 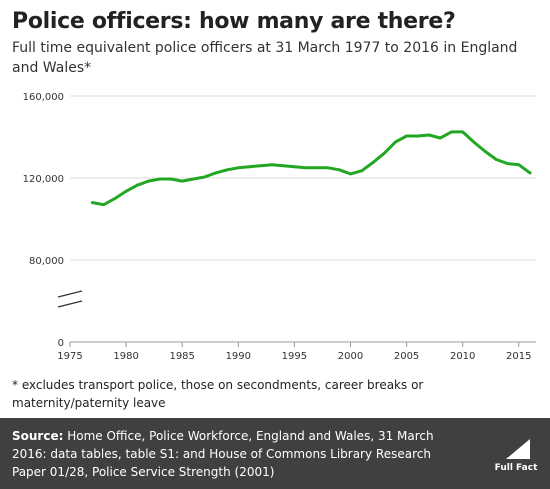 What do you see at coordinates (69, 356) in the screenshot?
I see `x-tick-label: 1975` at bounding box center [69, 356].